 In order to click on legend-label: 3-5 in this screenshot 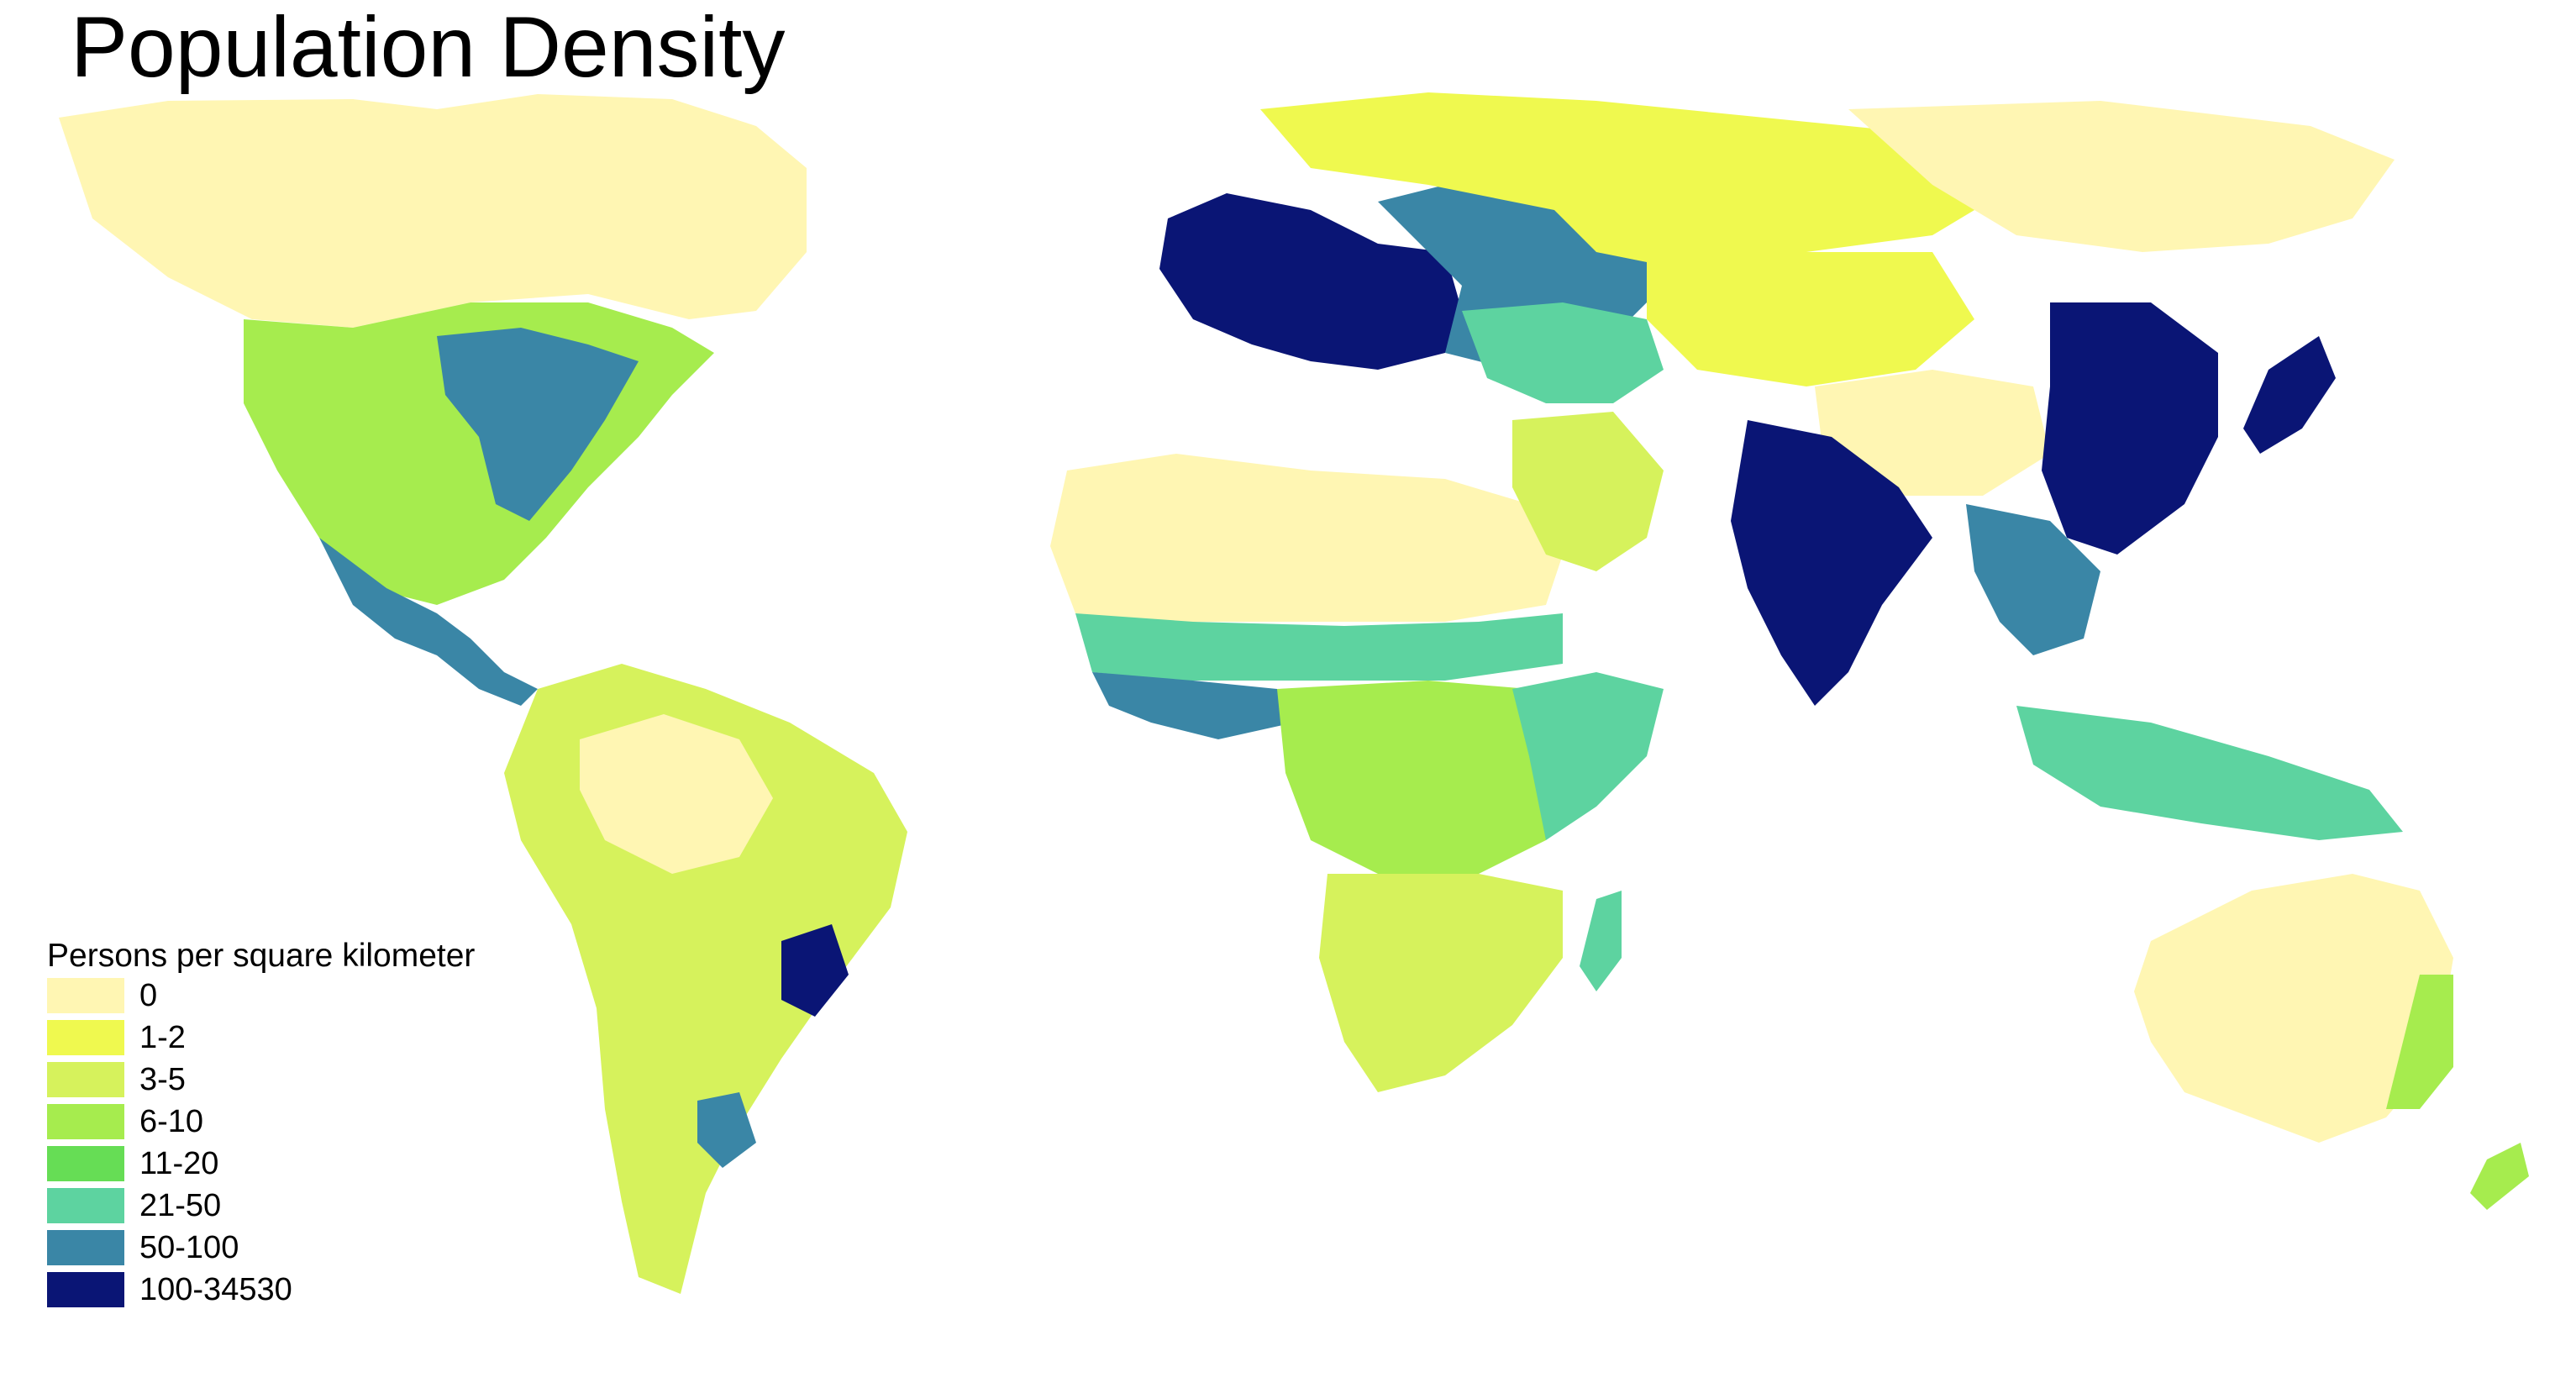, I will do `click(162, 1079)`.